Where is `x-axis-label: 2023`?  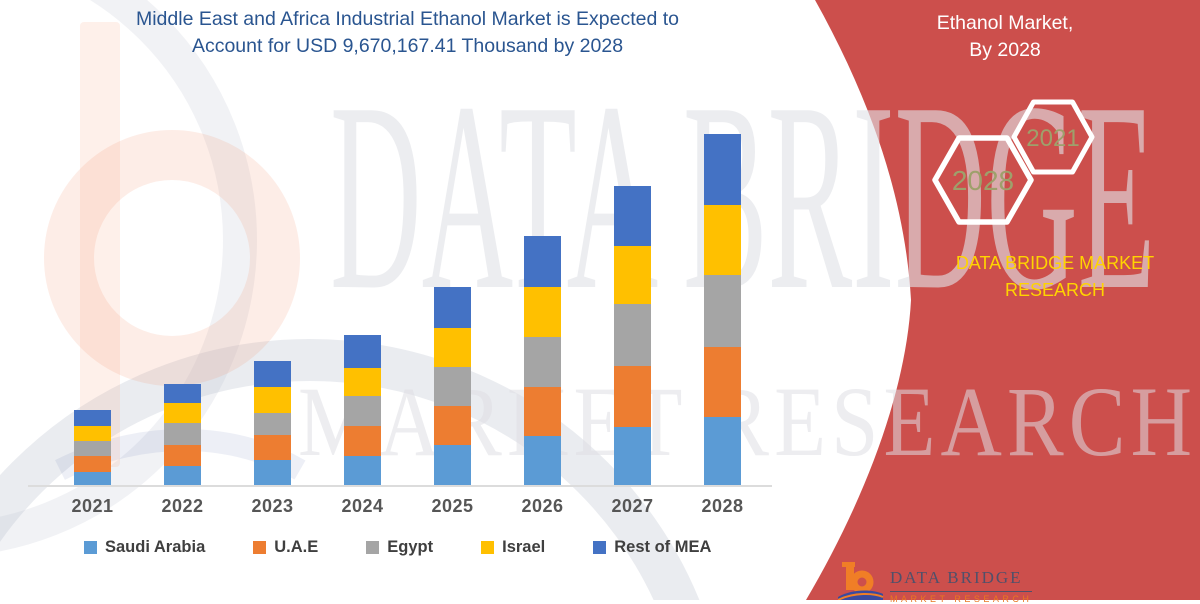 x-axis-label: 2023 is located at coordinates (272, 506).